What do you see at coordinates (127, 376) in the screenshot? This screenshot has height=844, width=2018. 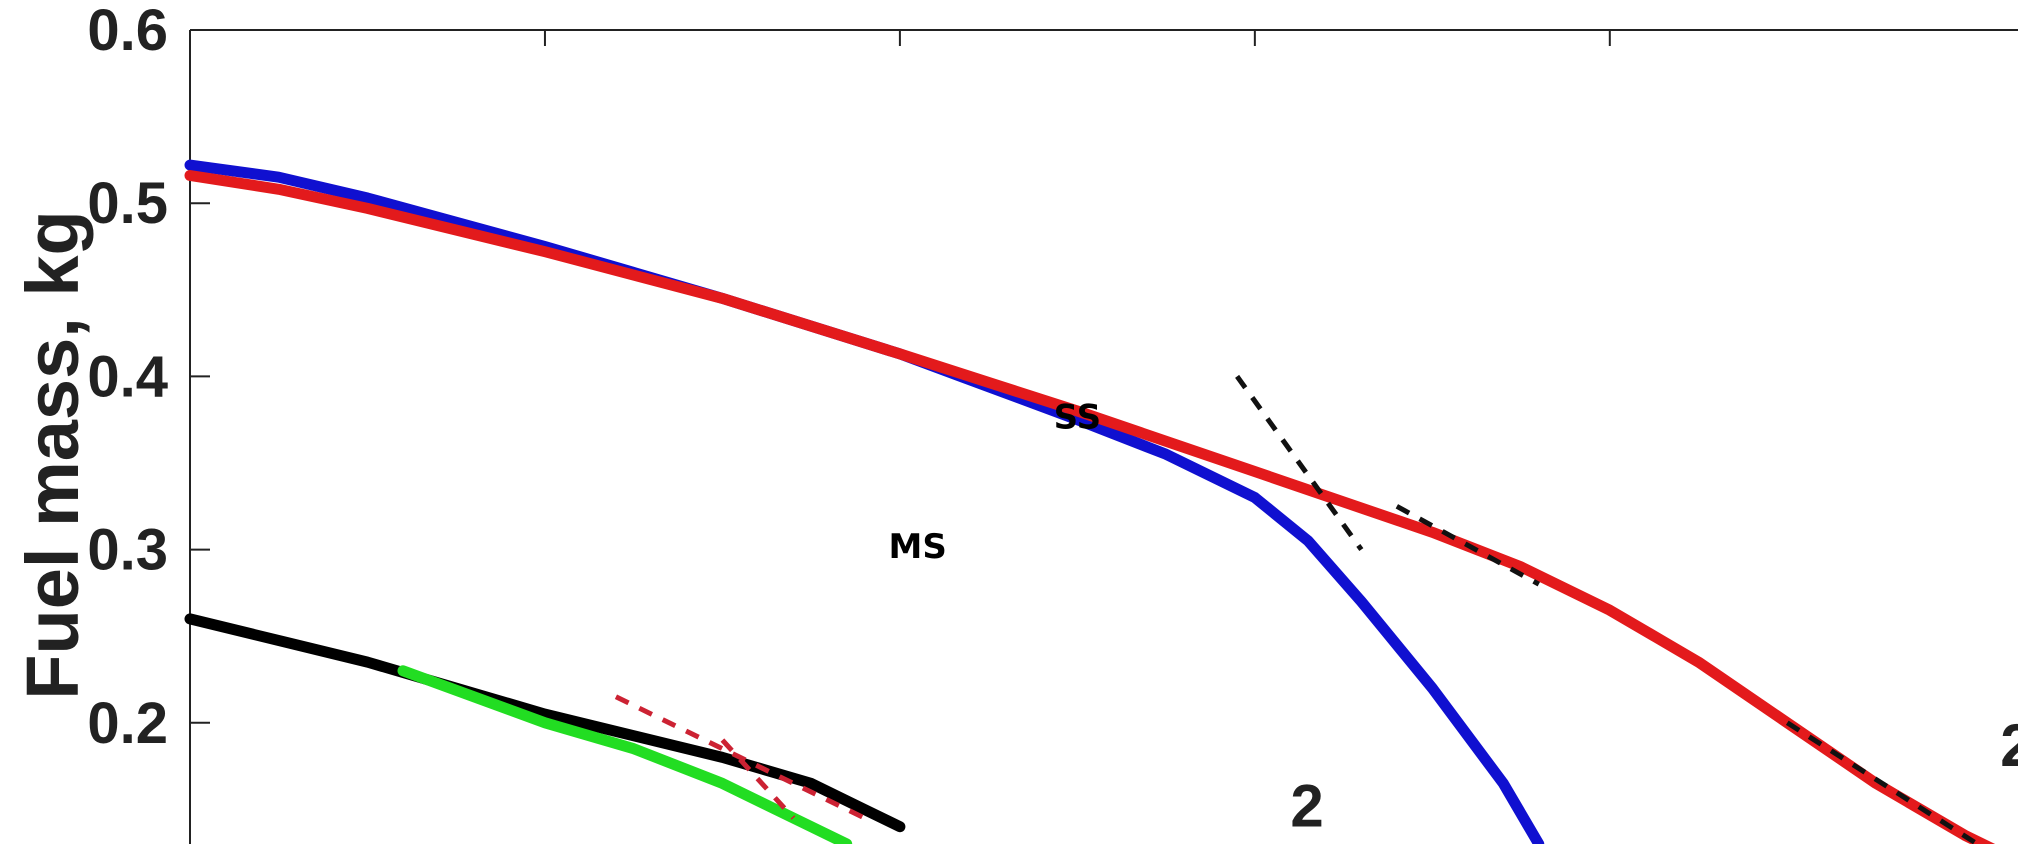 I see `y-tick-label: 0.4` at bounding box center [127, 376].